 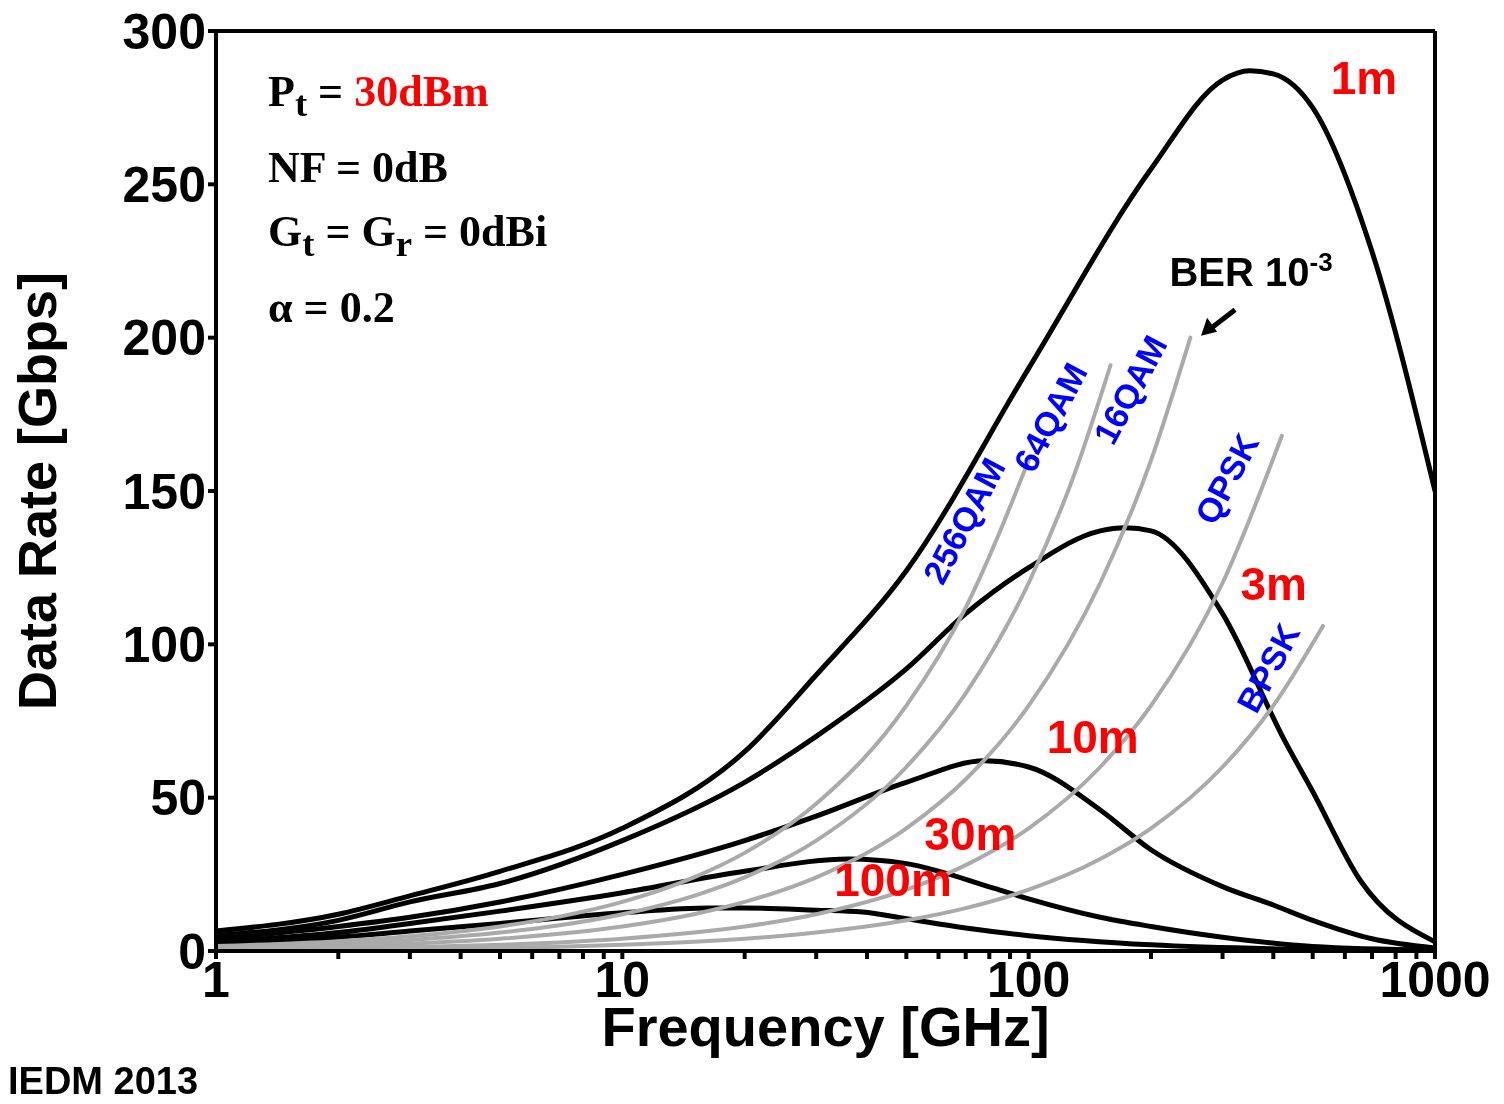 I want to click on y-tick-label: 300, so click(x=164, y=31).